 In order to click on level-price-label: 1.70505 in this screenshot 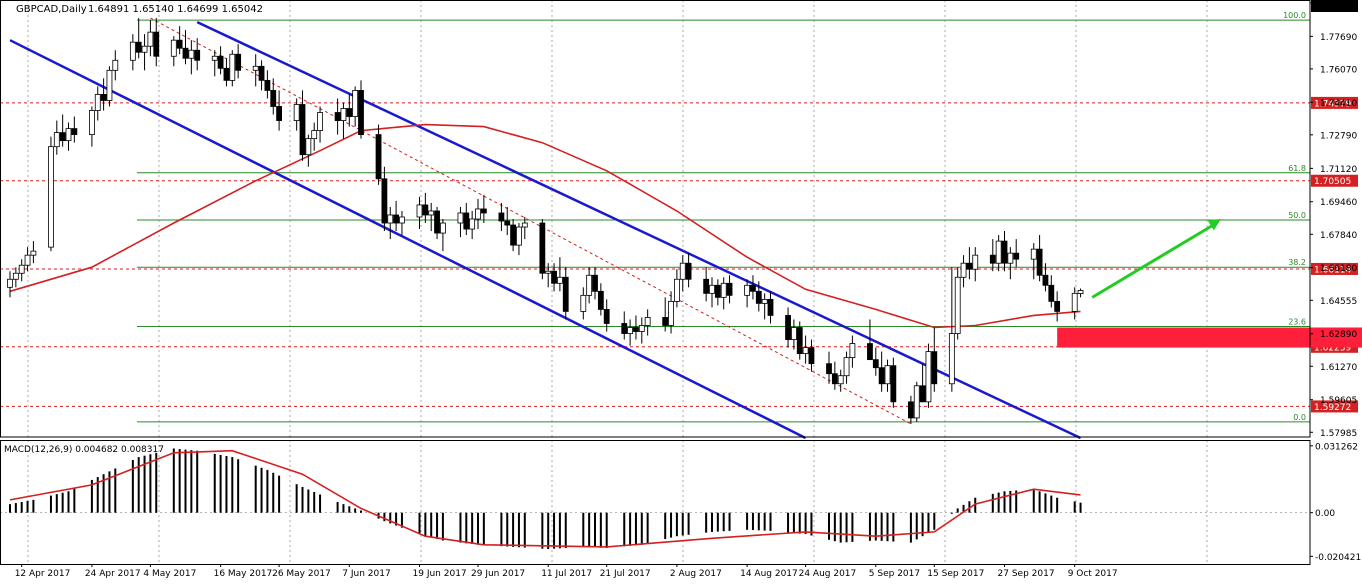, I will do `click(1332, 182)`.